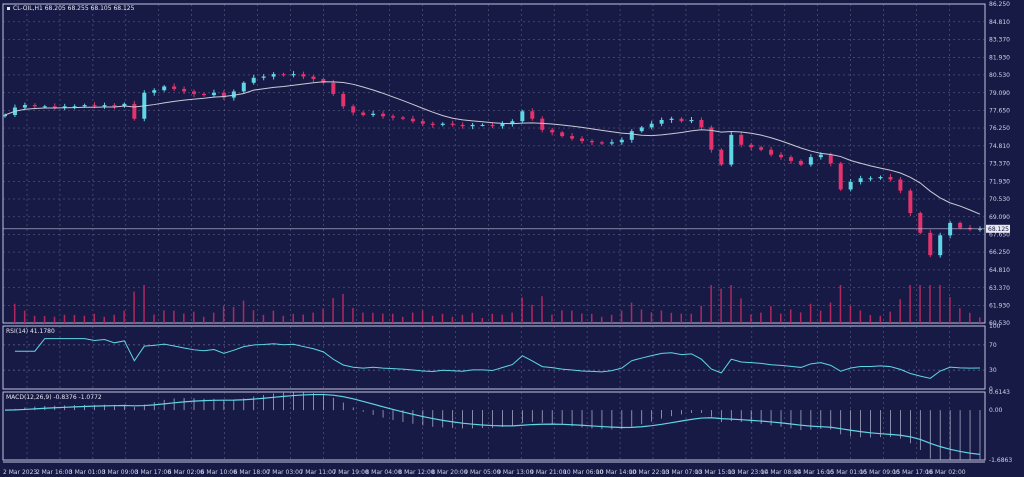 This screenshot has height=477, width=1024. Describe the element at coordinates (219, 472) in the screenshot. I see `x-tick-label: 6 Mar 10:00` at that location.